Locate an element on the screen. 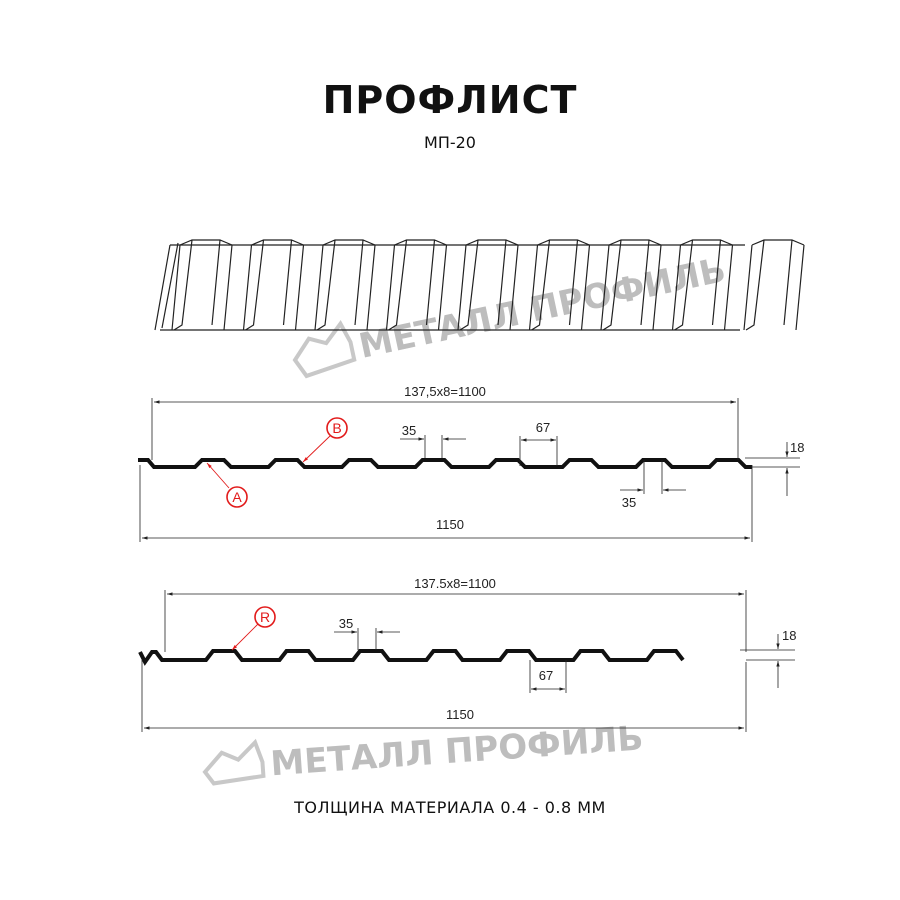  sheet-3d-view is located at coordinates (479, 285).